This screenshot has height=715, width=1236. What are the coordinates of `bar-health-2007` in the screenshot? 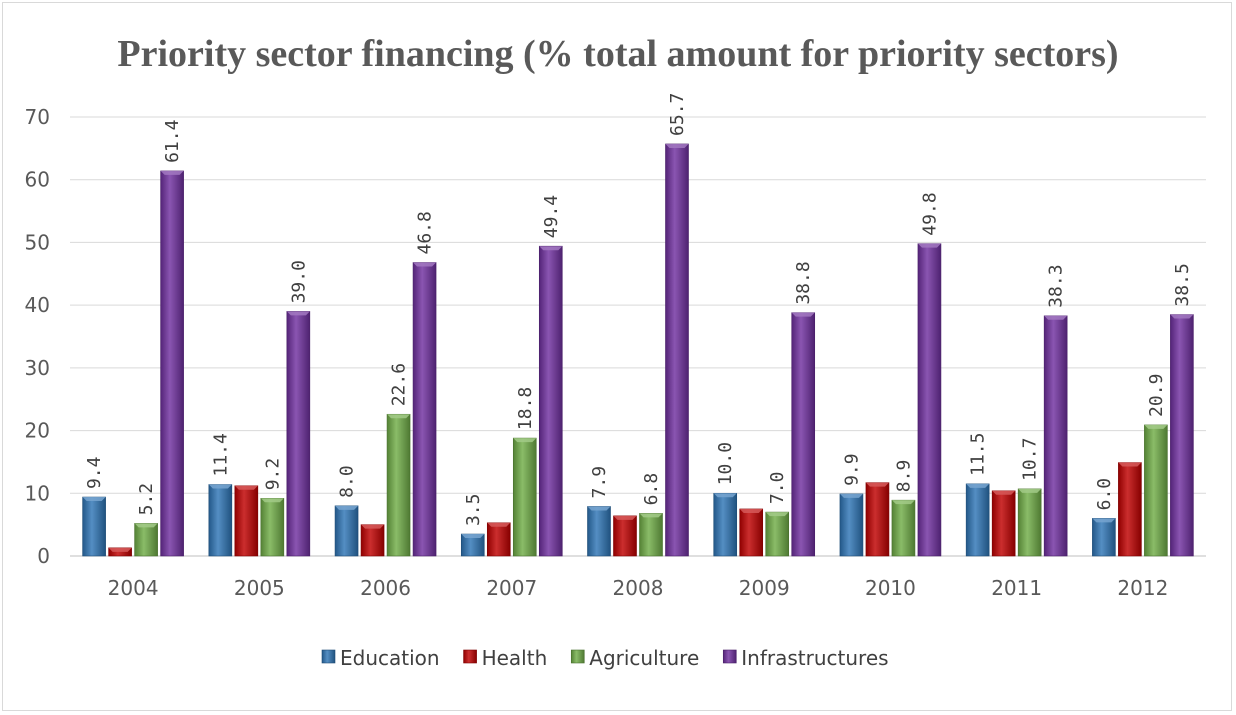 It's located at (498, 539).